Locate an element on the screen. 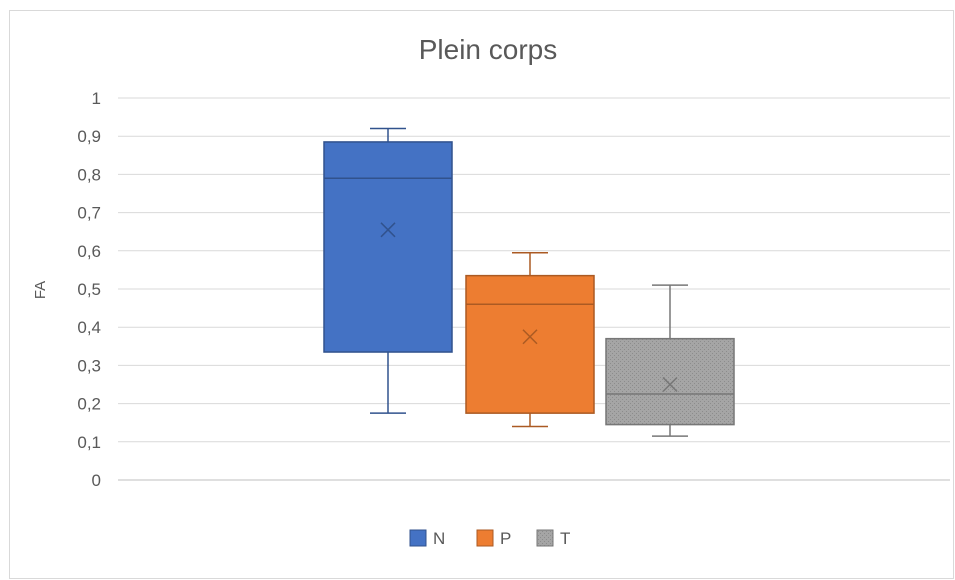 The width and height of the screenshot is (955, 580). legend-item-P: P is located at coordinates (493, 538).